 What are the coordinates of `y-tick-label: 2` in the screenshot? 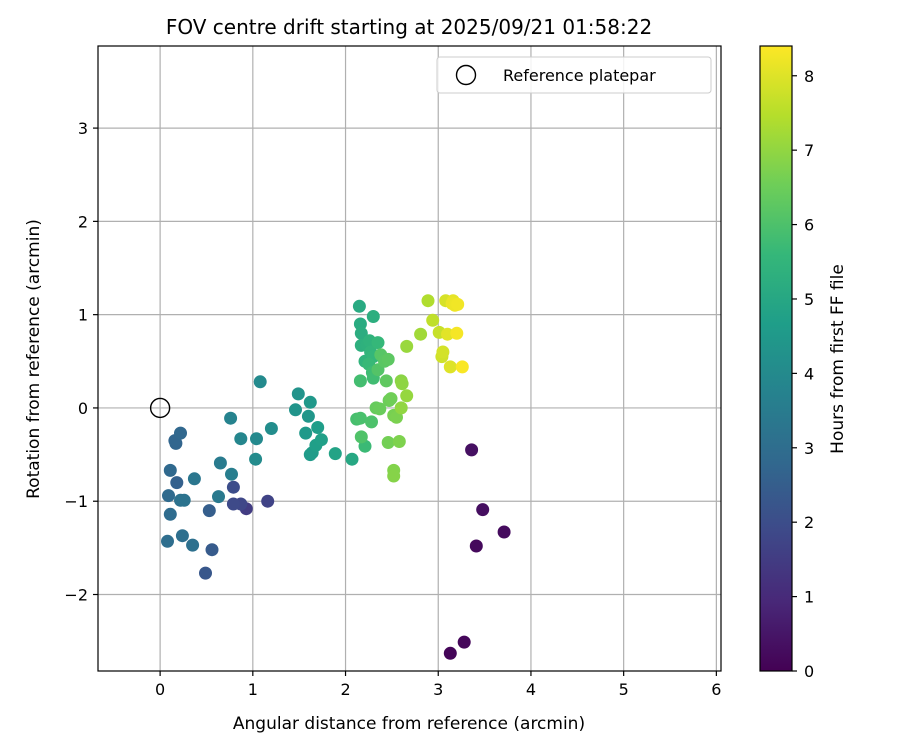 It's located at (83, 221).